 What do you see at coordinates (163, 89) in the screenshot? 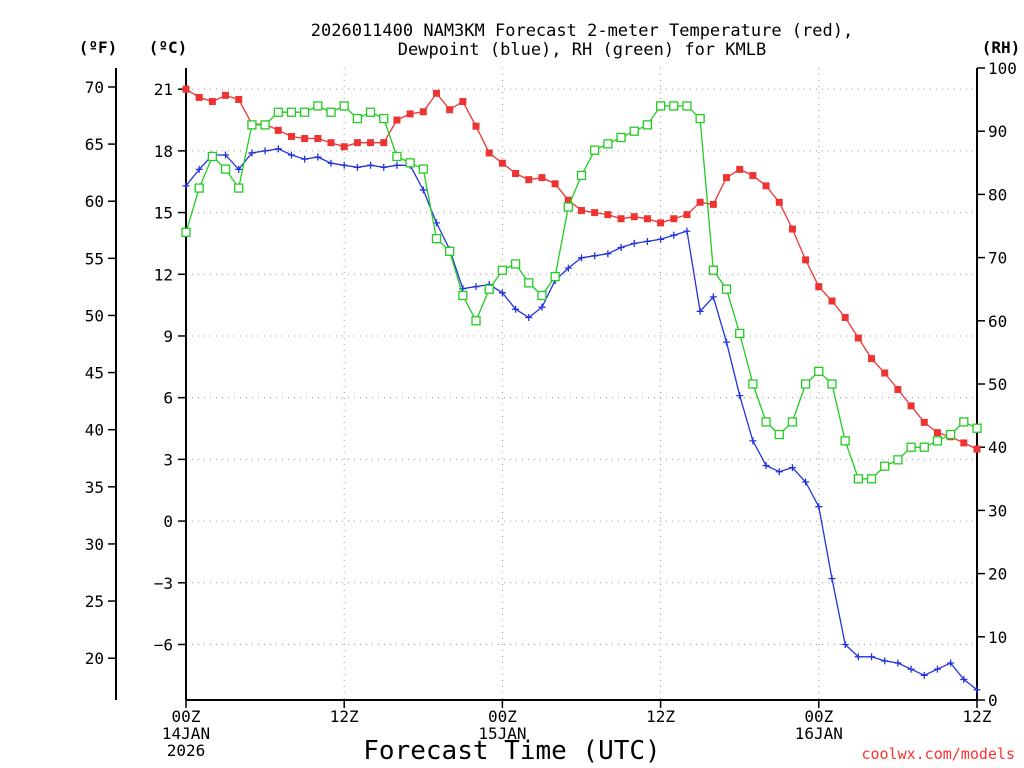
I see `celsius-tick-label: 21` at bounding box center [163, 89].